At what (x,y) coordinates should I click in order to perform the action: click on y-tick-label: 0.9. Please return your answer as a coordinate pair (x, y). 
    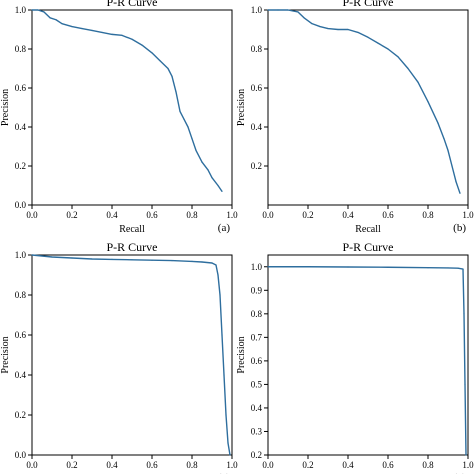
    Looking at the image, I should click on (257, 290).